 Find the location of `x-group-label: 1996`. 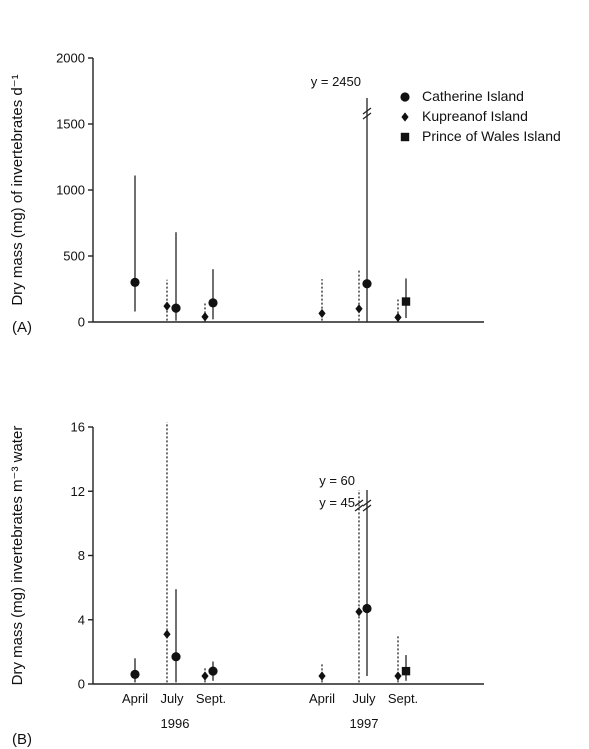

x-group-label: 1996 is located at coordinates (175, 723).